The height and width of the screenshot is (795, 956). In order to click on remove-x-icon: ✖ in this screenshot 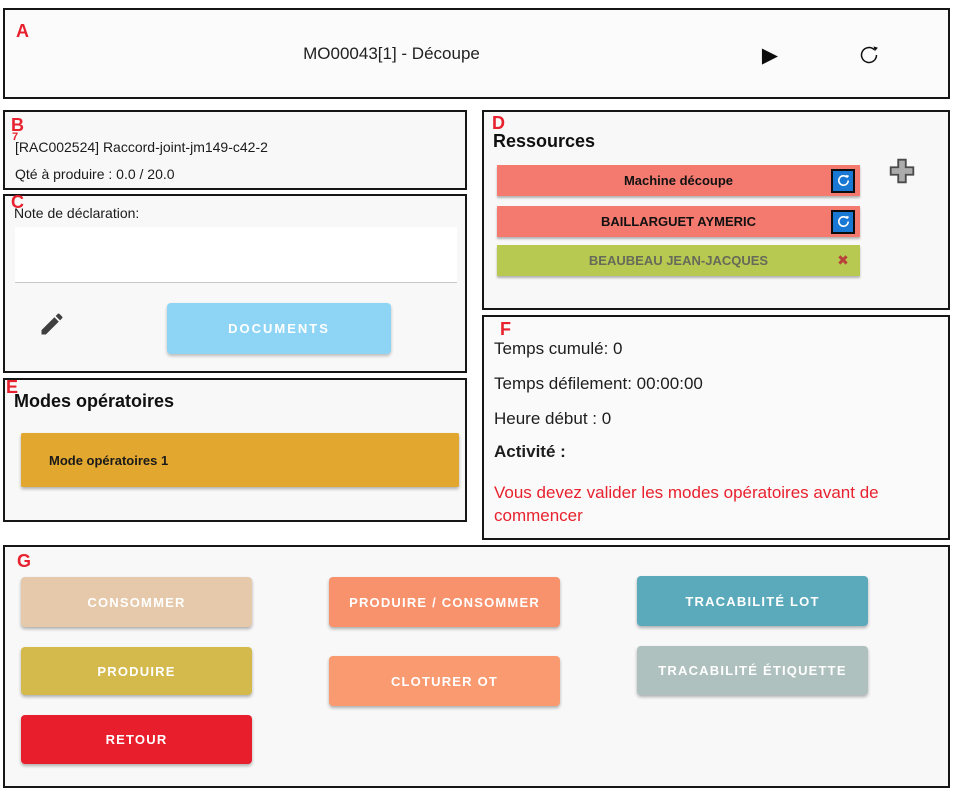, I will do `click(843, 260)`.